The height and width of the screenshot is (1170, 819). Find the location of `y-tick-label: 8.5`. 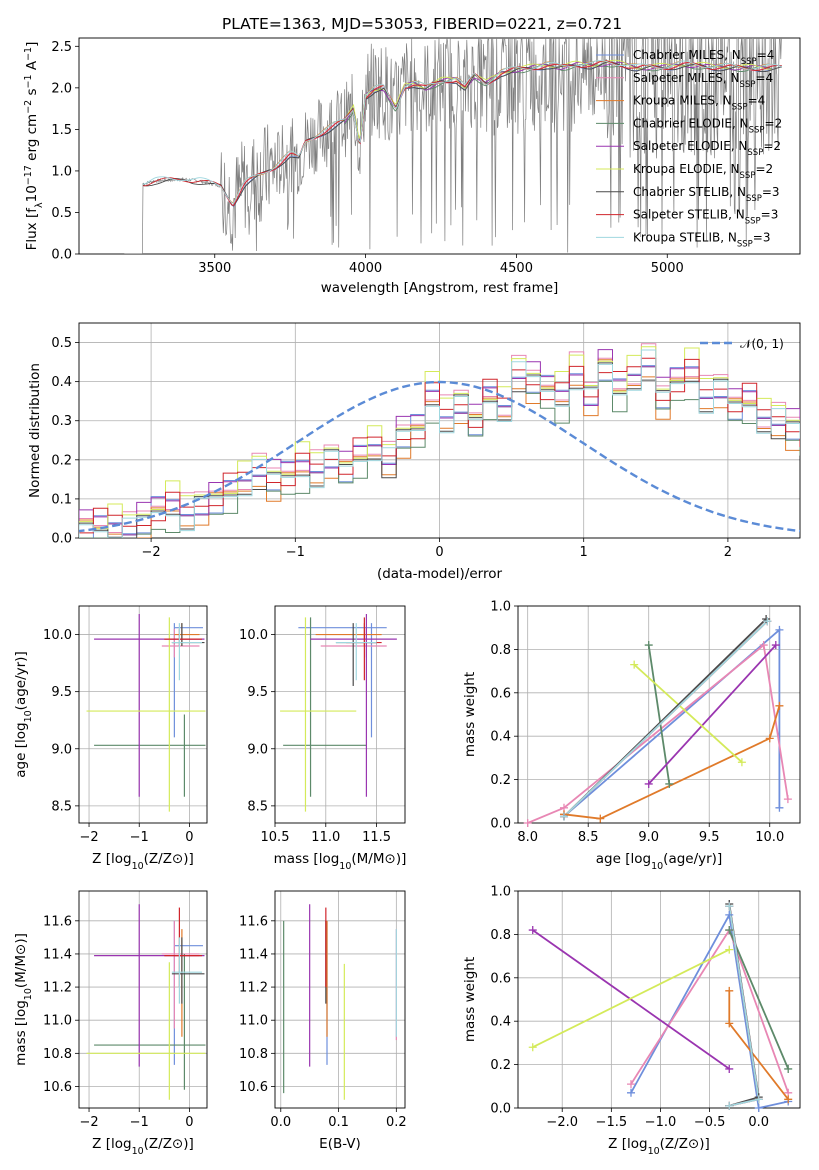

y-tick-label: 8.5 is located at coordinates (61, 806).